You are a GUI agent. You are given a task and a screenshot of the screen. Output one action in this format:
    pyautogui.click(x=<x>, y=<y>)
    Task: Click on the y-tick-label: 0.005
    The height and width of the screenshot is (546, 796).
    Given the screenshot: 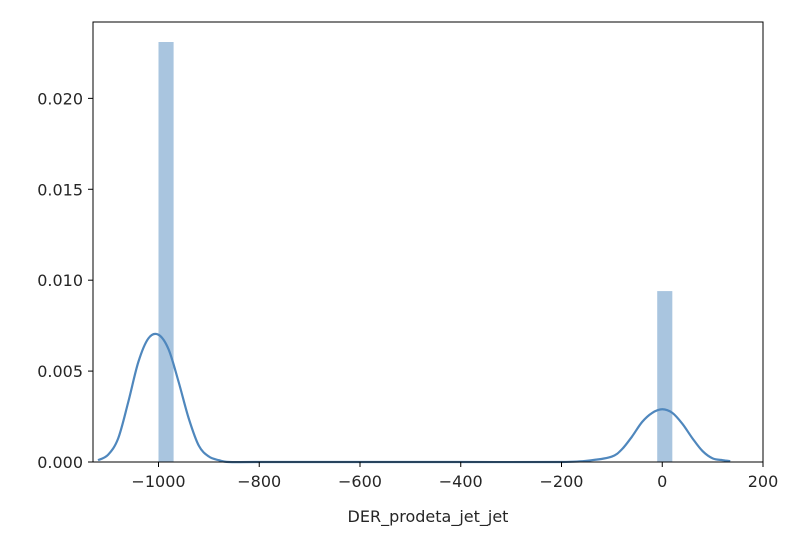 What is the action you would take?
    pyautogui.click(x=60, y=371)
    